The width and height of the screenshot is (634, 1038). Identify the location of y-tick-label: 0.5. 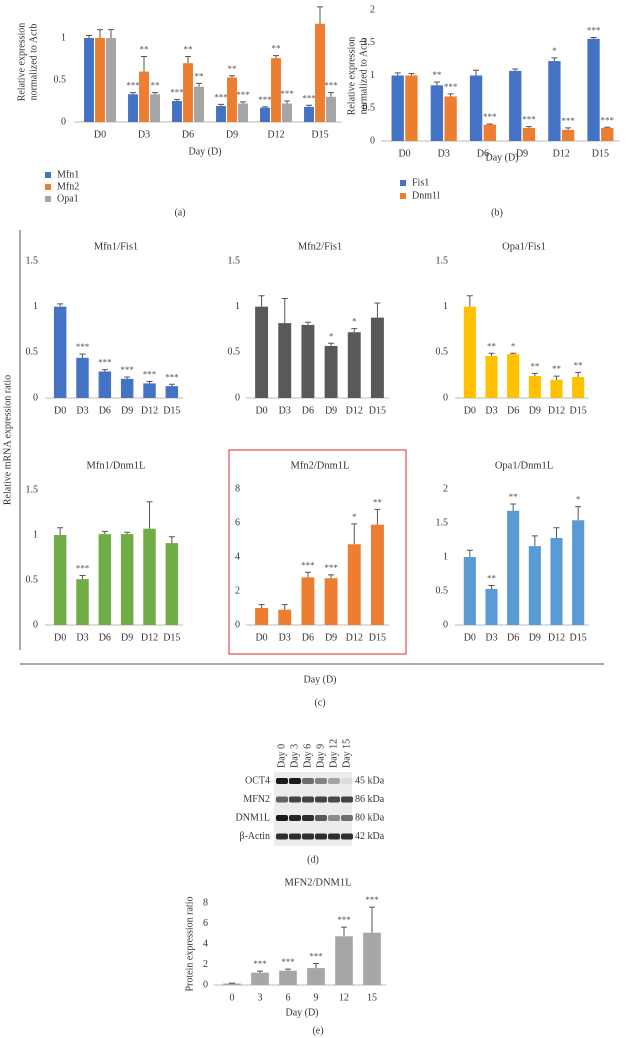
(32, 352).